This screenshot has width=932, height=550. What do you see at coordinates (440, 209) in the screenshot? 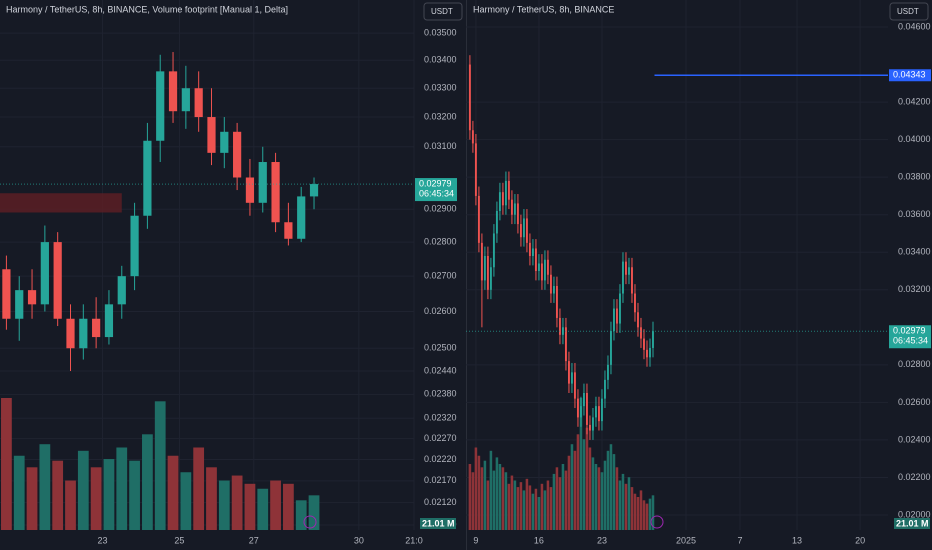
I see `y-tick-label: 0.02900` at bounding box center [440, 209].